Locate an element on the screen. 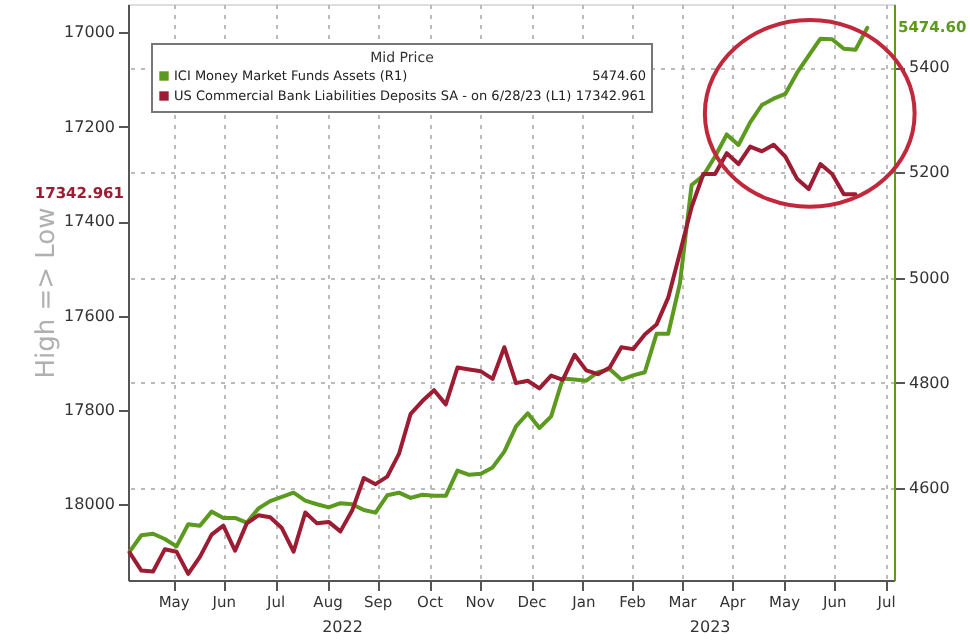 This screenshot has height=644, width=970. y-tick-label: 18000 is located at coordinates (89, 504).